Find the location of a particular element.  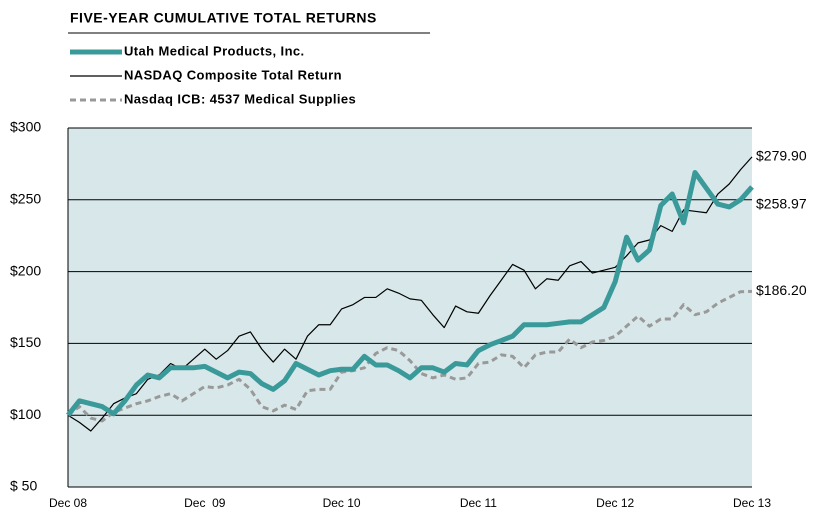

x-tick-label: Dec 10 is located at coordinates (342, 503).